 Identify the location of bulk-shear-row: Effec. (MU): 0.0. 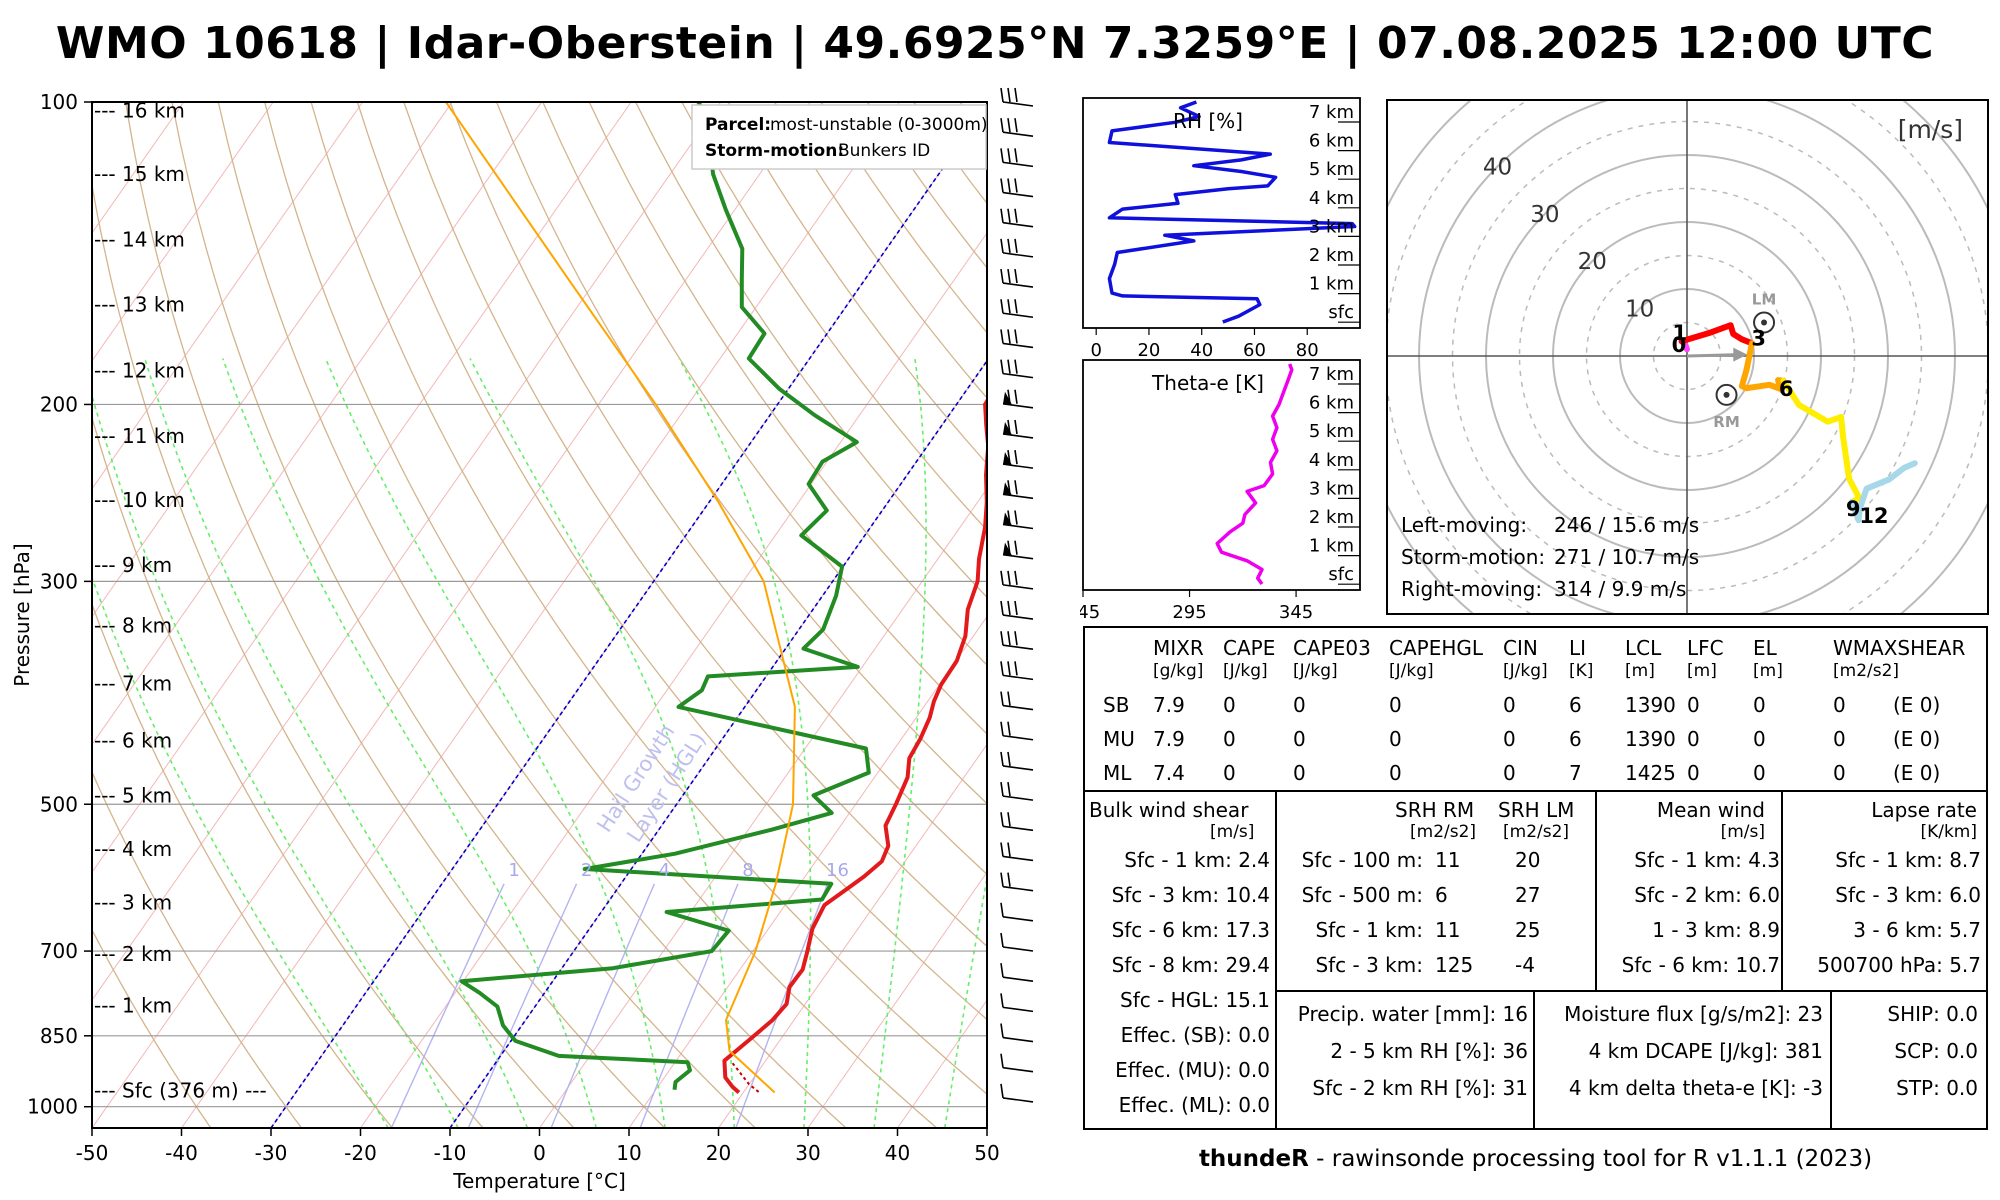
(1192, 1070).